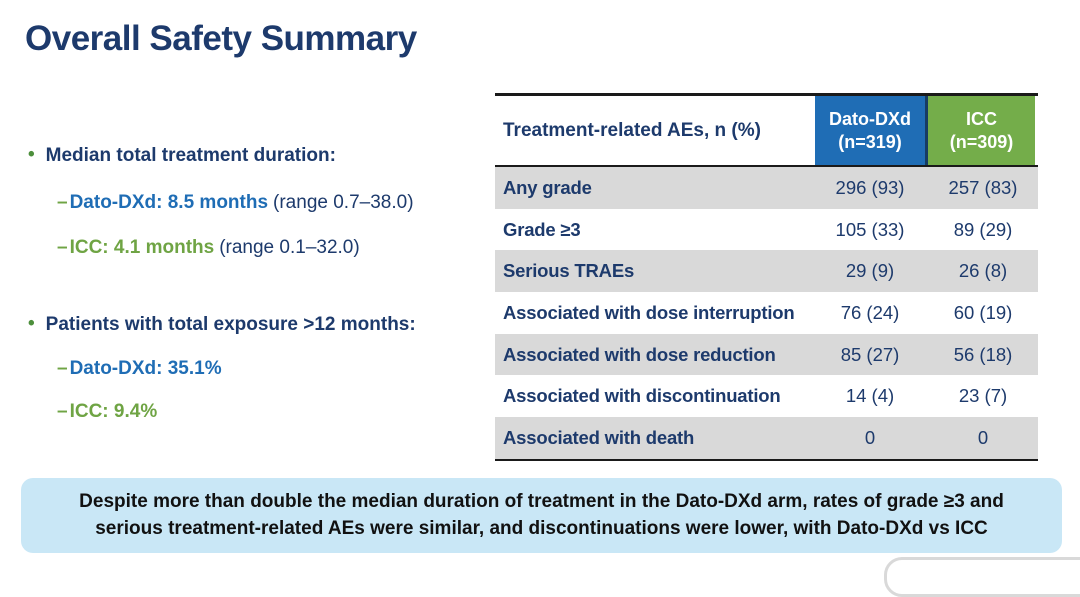 The width and height of the screenshot is (1080, 597). Describe the element at coordinates (221, 38) in the screenshot. I see `page-title: Overall Safety Summary` at that location.